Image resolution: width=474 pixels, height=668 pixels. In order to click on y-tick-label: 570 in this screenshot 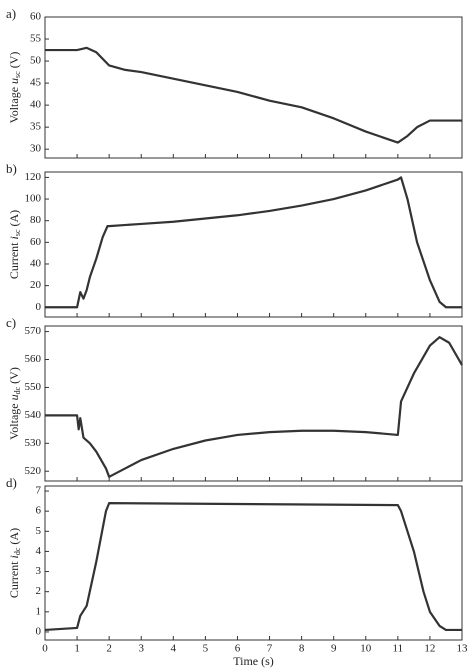, I will do `click(33, 331)`.